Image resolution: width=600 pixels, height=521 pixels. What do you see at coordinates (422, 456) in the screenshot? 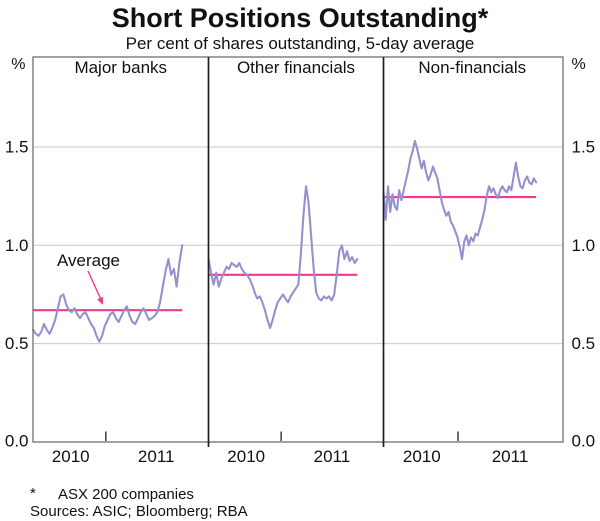
I see `xlabel-p3-2010: 2010` at bounding box center [422, 456].